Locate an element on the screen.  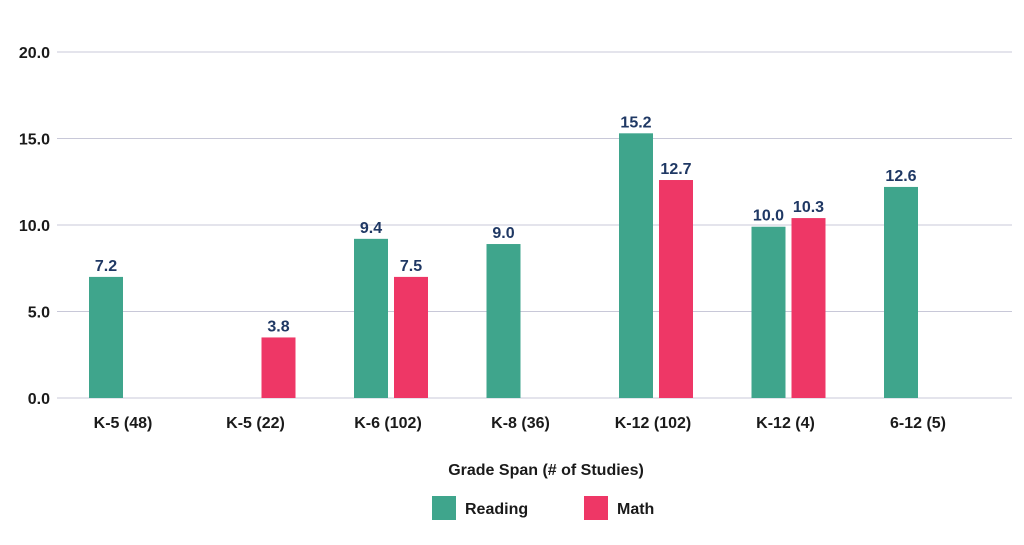
x-category-label: K-8 (36) is located at coordinates (520, 423).